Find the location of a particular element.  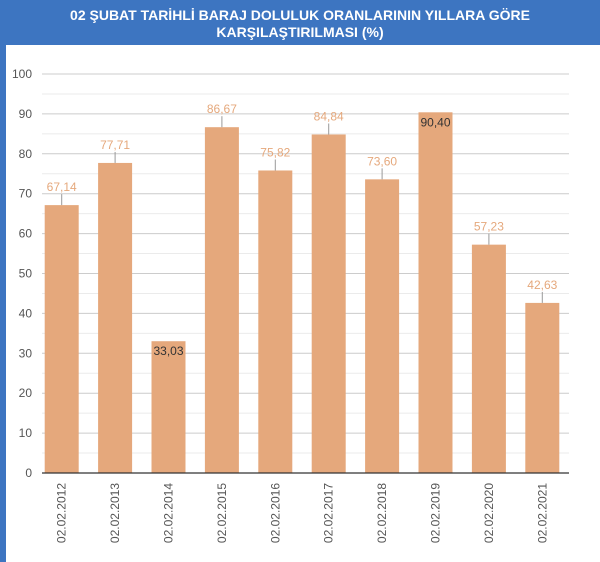

x-tick-label: 02.02.2012 is located at coordinates (62, 513).